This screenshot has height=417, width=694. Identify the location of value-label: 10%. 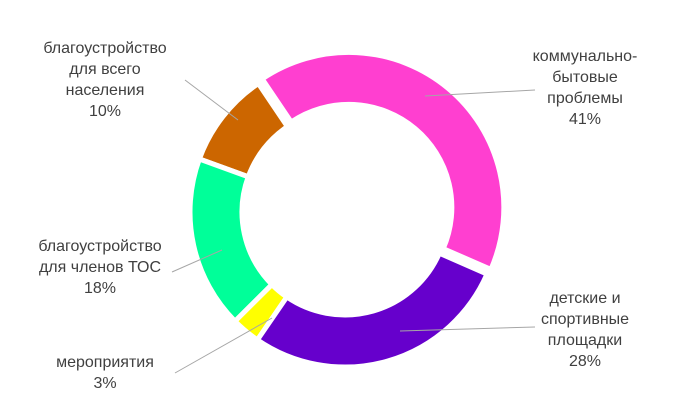
(105, 111).